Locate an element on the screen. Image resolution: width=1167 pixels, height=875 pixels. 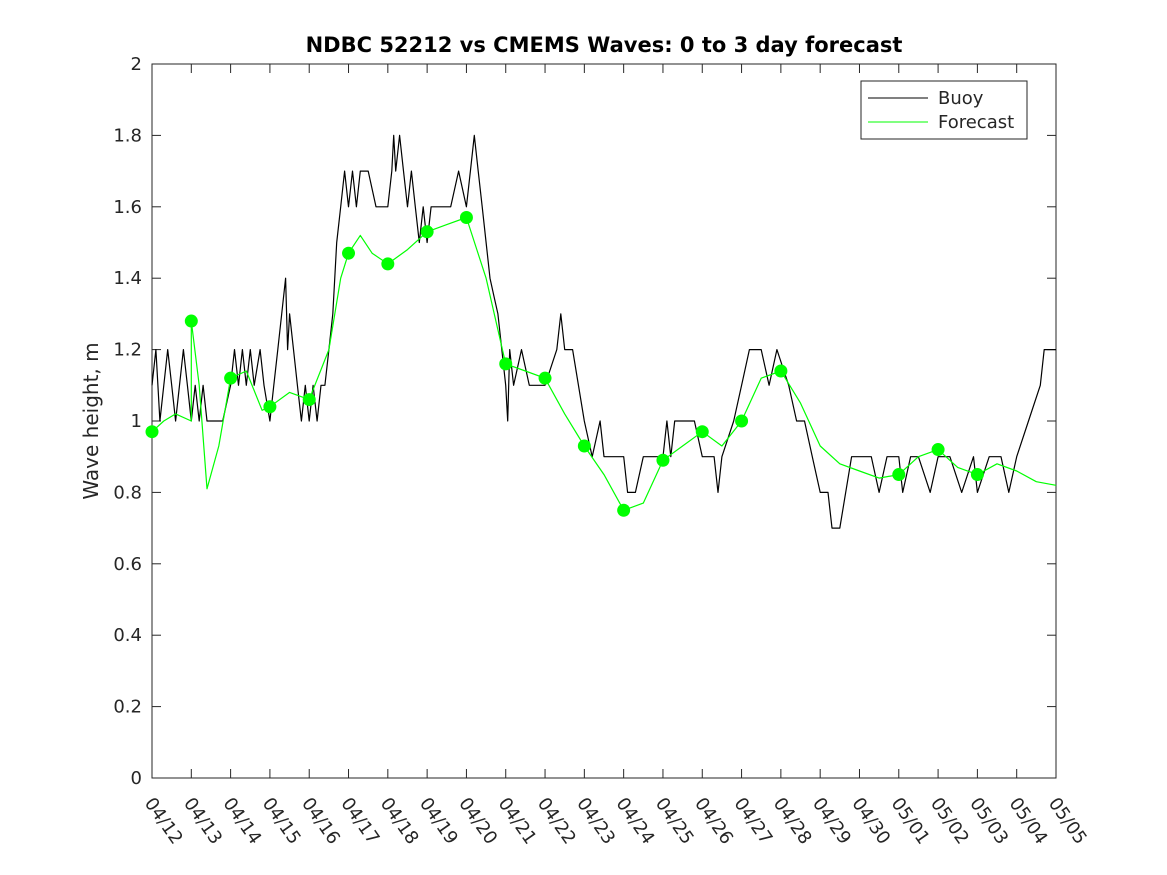
y-tick-label: 1.2 is located at coordinates (127, 350).